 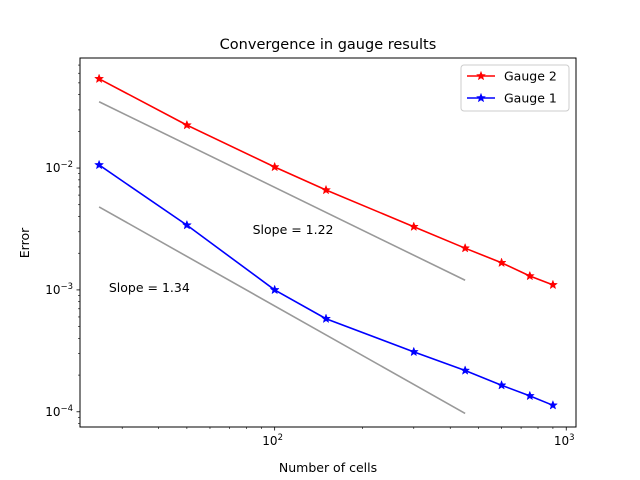 I want to click on chart-title: Convergence in gauge results, so click(x=328, y=45).